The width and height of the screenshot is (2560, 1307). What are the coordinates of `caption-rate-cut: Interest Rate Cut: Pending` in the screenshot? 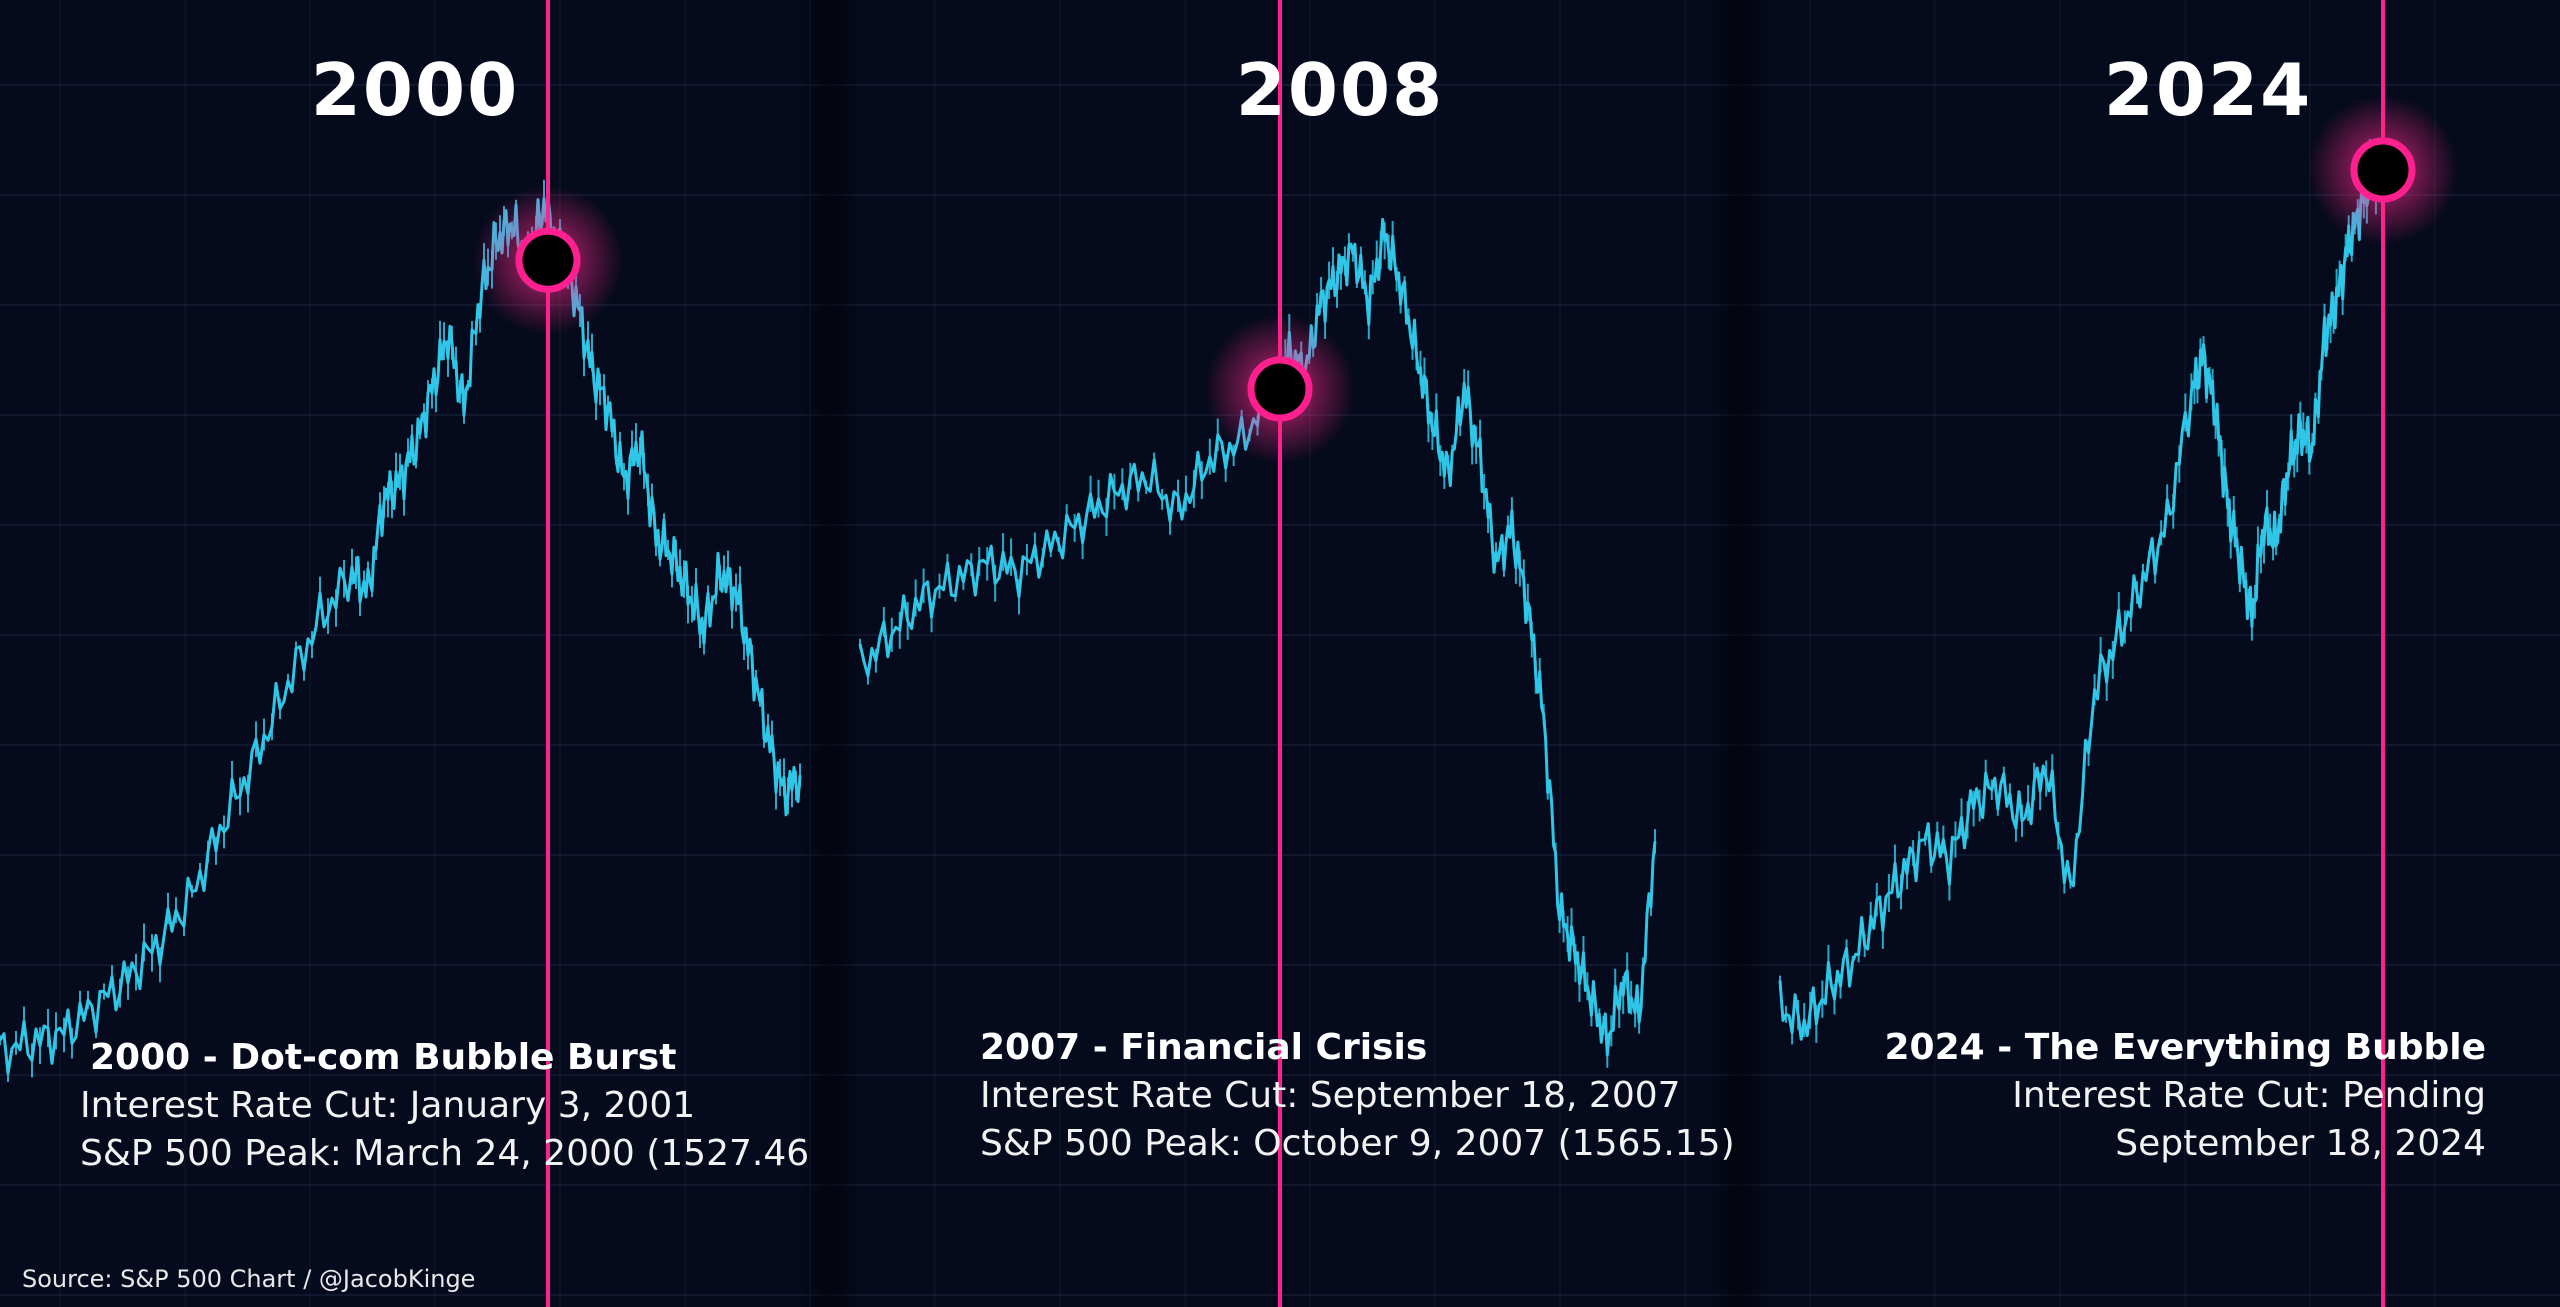 It's located at (2249, 1095).